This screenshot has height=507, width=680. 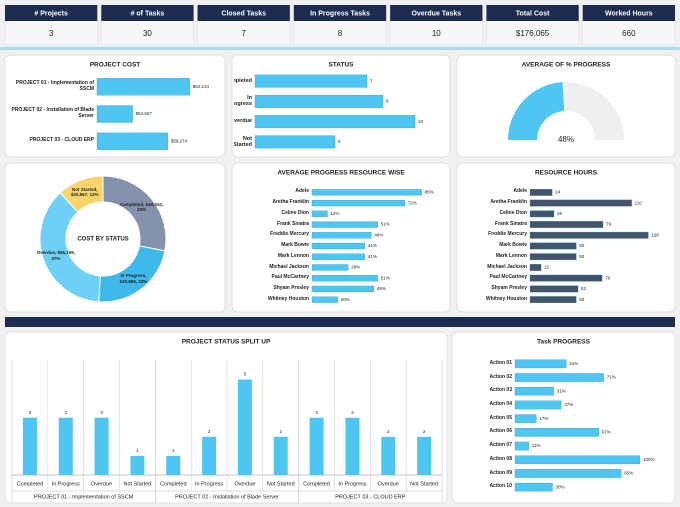 What do you see at coordinates (500, 377) in the screenshot?
I see `label-box: Action 02` at bounding box center [500, 377].